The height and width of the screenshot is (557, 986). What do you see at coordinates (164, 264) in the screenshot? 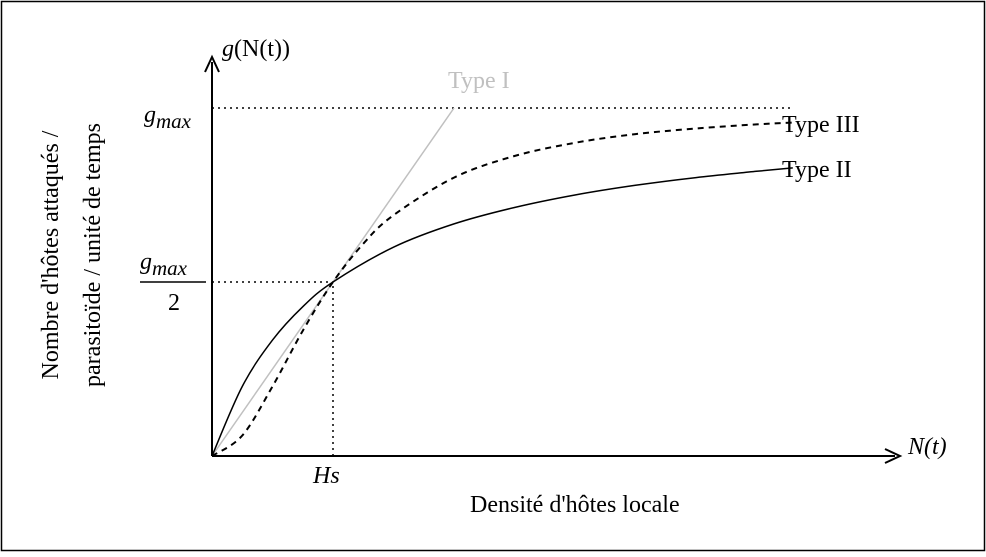
I see `half-gmax-numerator: gmax` at bounding box center [164, 264].